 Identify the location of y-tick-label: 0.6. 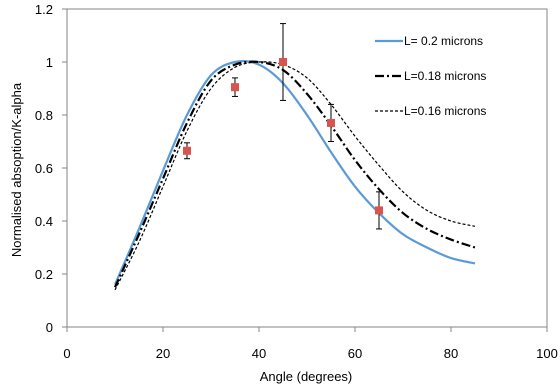
(44, 168).